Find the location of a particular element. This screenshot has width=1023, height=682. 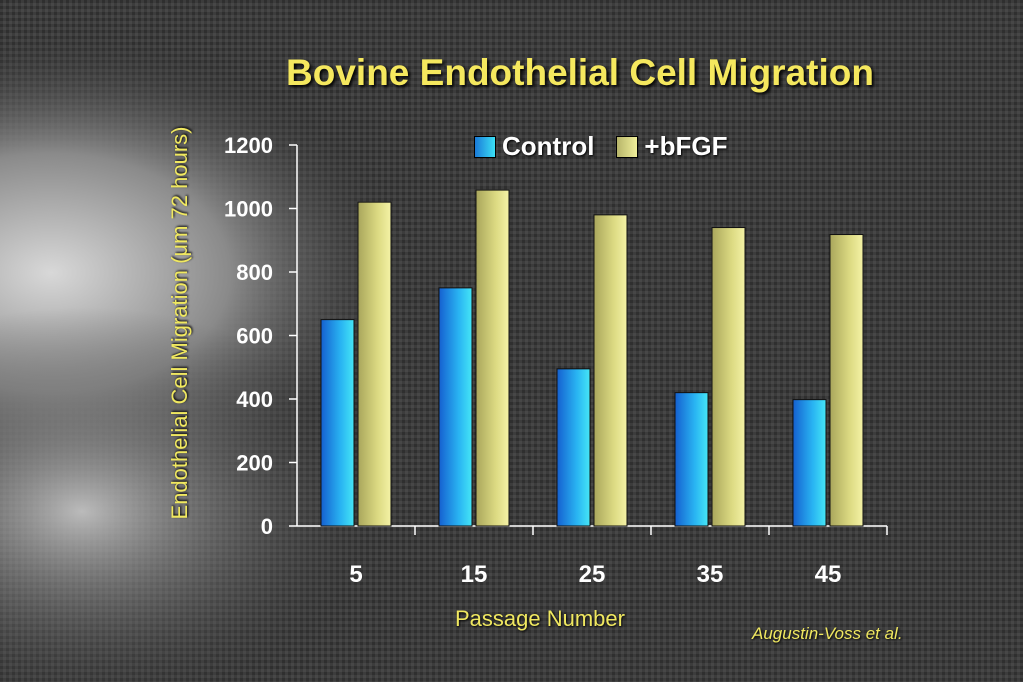

y-tick-label: 1000 is located at coordinates (248, 209).